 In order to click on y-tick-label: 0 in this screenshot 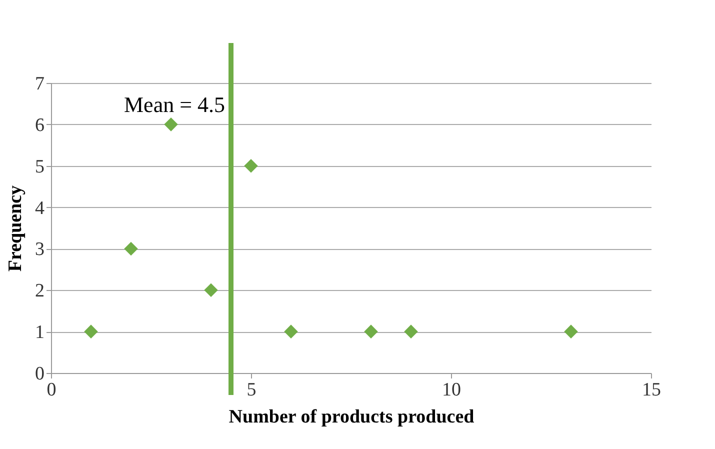, I will do `click(39, 374)`.